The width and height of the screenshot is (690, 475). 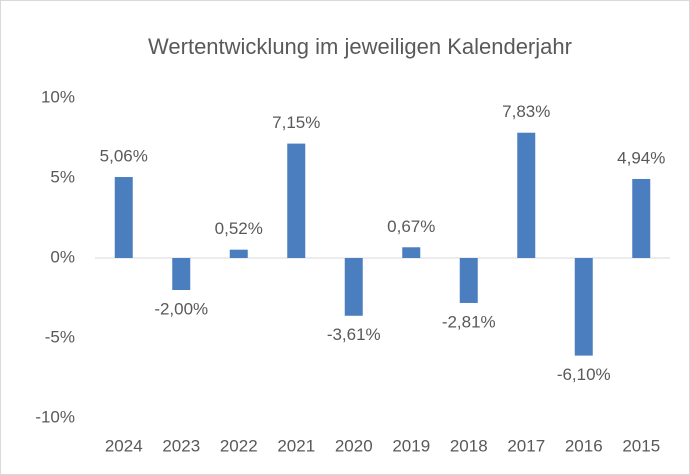 What do you see at coordinates (296, 122) in the screenshot?
I see `data-label: 7,15%` at bounding box center [296, 122].